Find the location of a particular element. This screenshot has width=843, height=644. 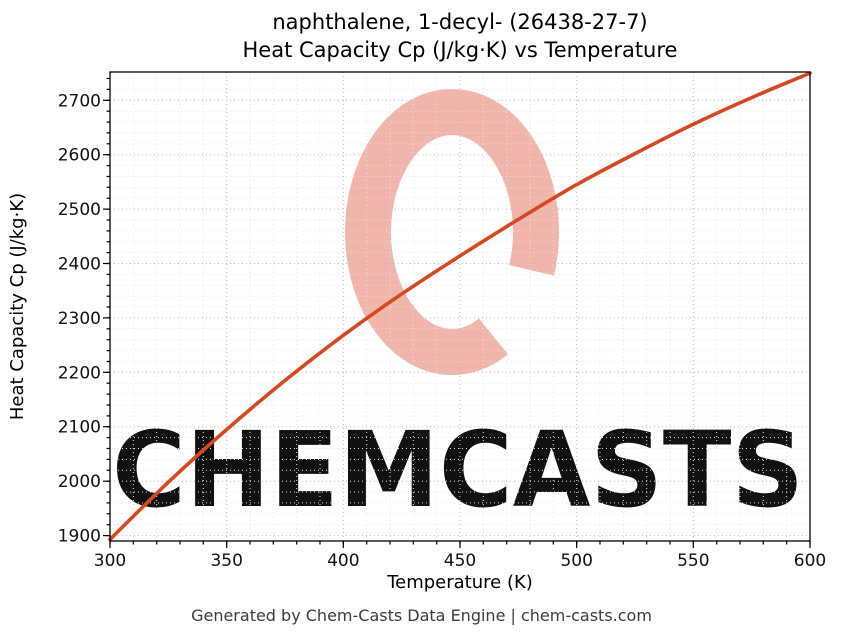

y-tick-label: 2100 is located at coordinates (79, 428).